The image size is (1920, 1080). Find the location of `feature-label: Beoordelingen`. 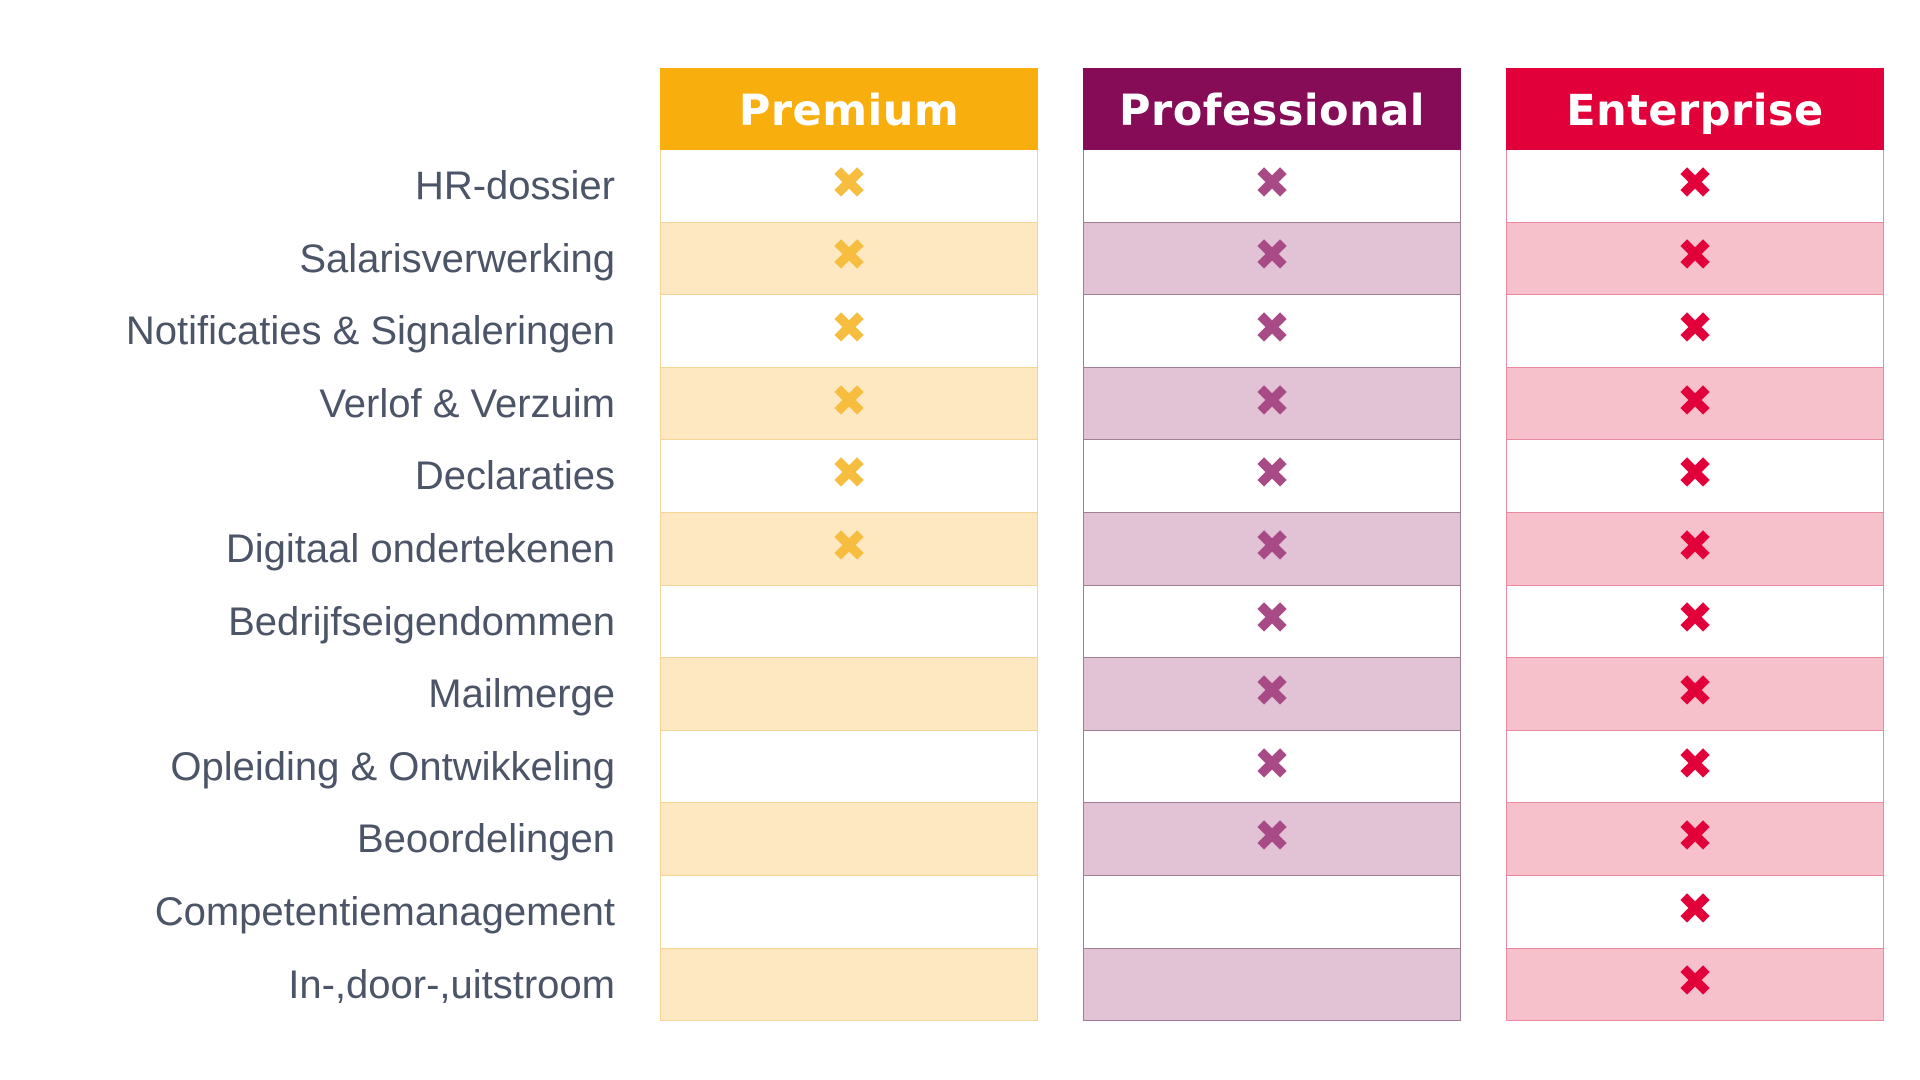

feature-label: Beoordelingen is located at coordinates (486, 839).